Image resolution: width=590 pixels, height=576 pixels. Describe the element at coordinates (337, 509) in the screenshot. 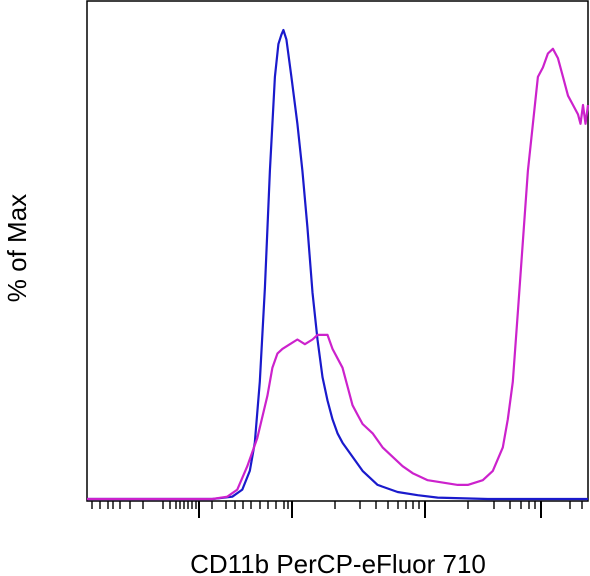

I see `x-axis-ticks` at that location.